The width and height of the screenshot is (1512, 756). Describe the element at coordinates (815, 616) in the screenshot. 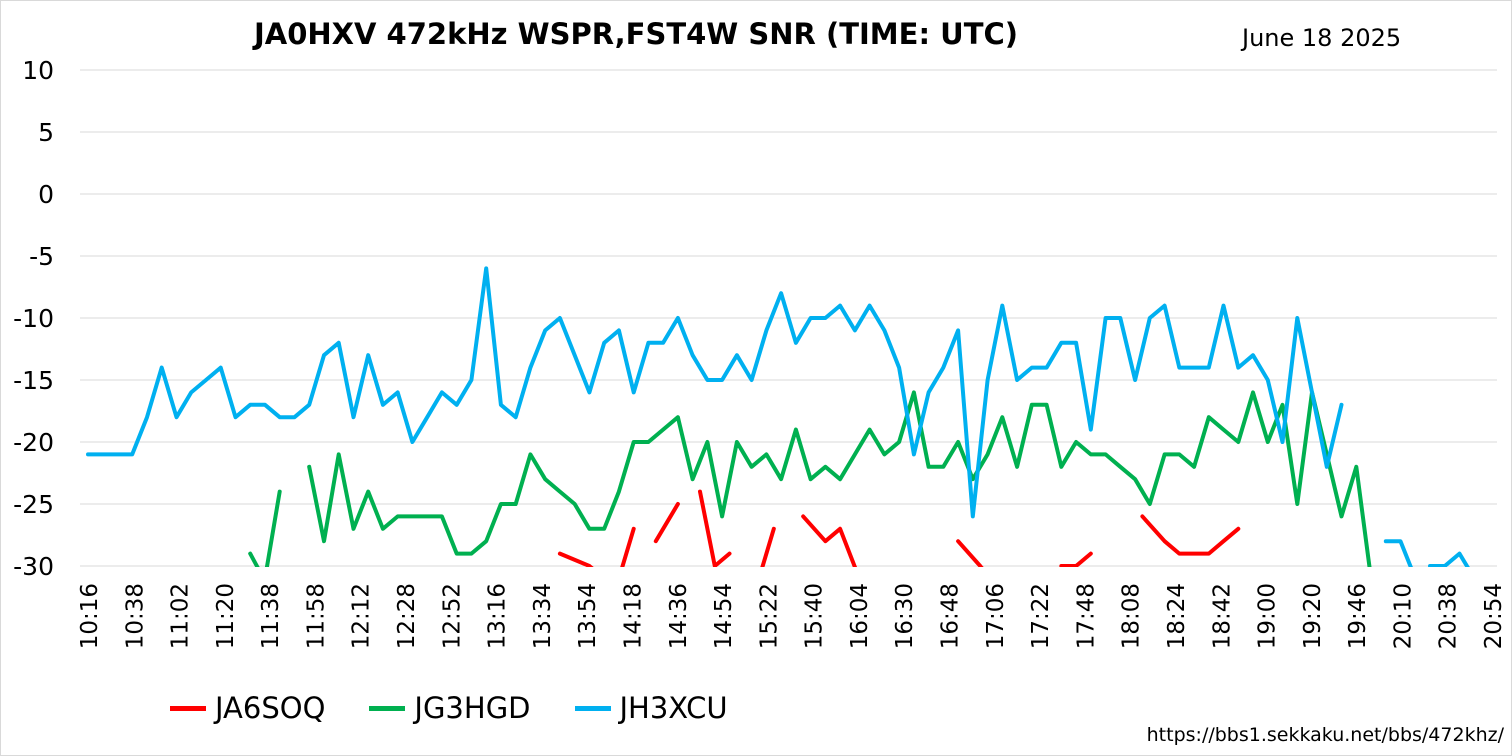

I see `x-tick-label: 15:40` at that location.